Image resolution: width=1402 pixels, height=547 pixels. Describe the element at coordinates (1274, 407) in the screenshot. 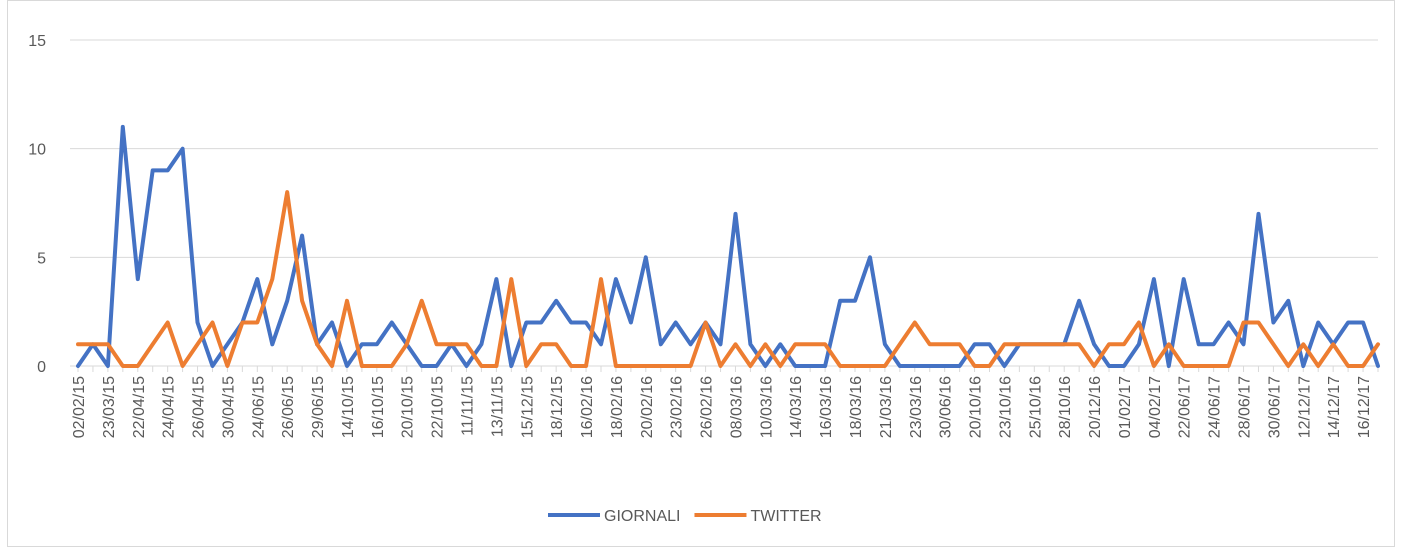

I see `x-tick-label: 30/06/17` at that location.